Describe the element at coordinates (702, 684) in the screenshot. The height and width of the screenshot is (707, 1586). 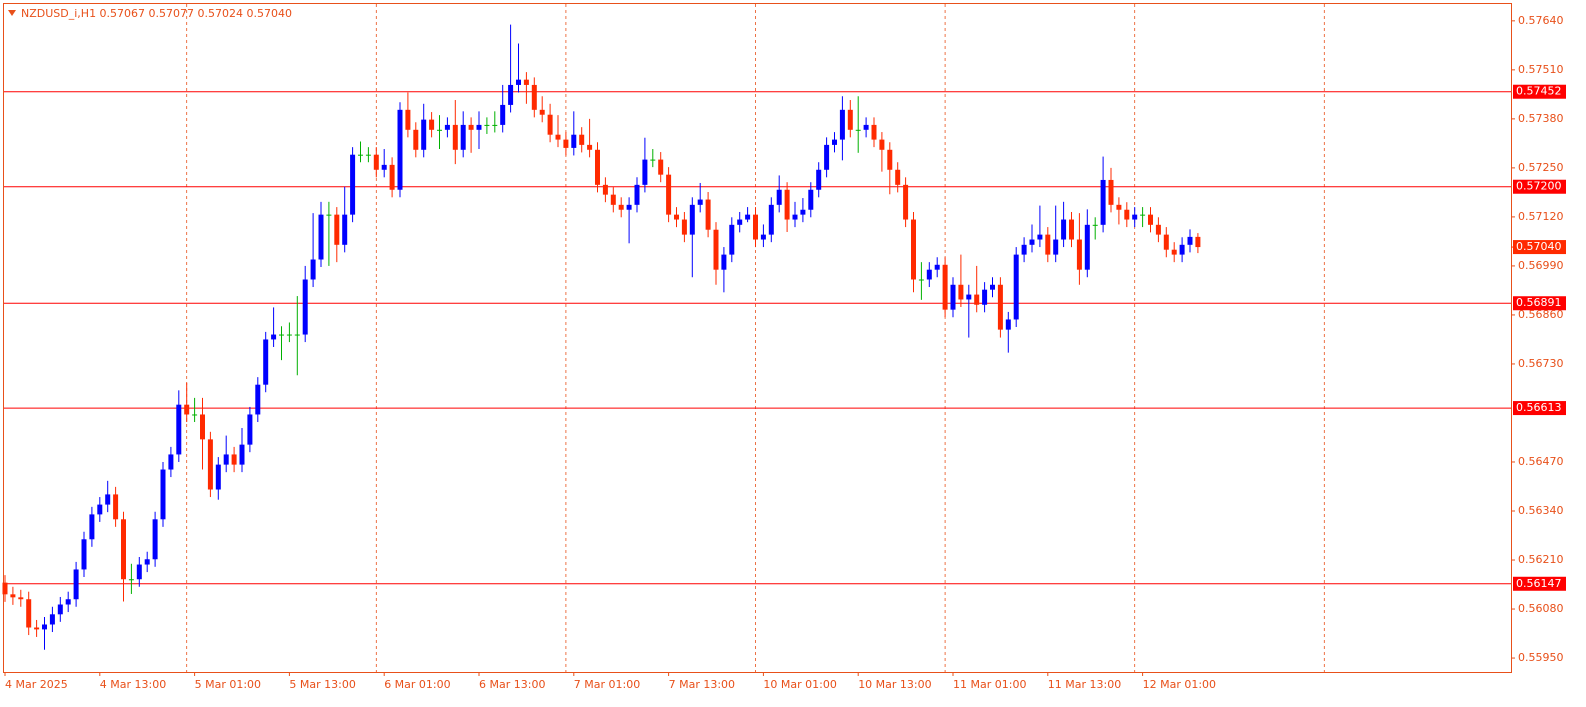
I see `x-tick-label: 7 Mar 13:00` at that location.